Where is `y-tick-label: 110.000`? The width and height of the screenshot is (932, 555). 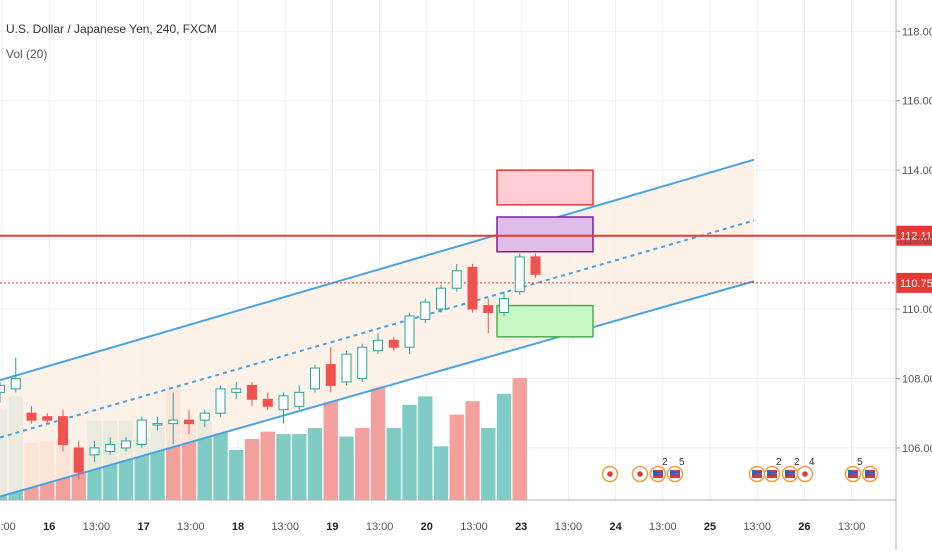
y-tick-label: 110.000 is located at coordinates (917, 310).